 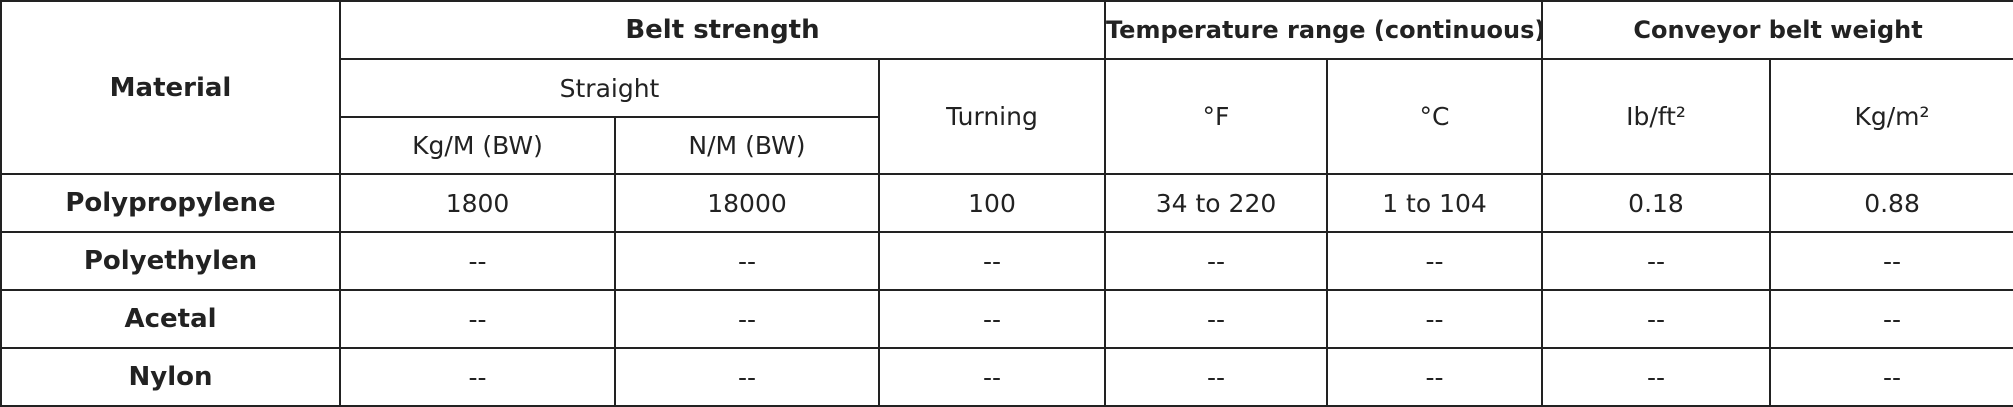 I want to click on header-cell: Kg/m², so click(x=1891, y=116).